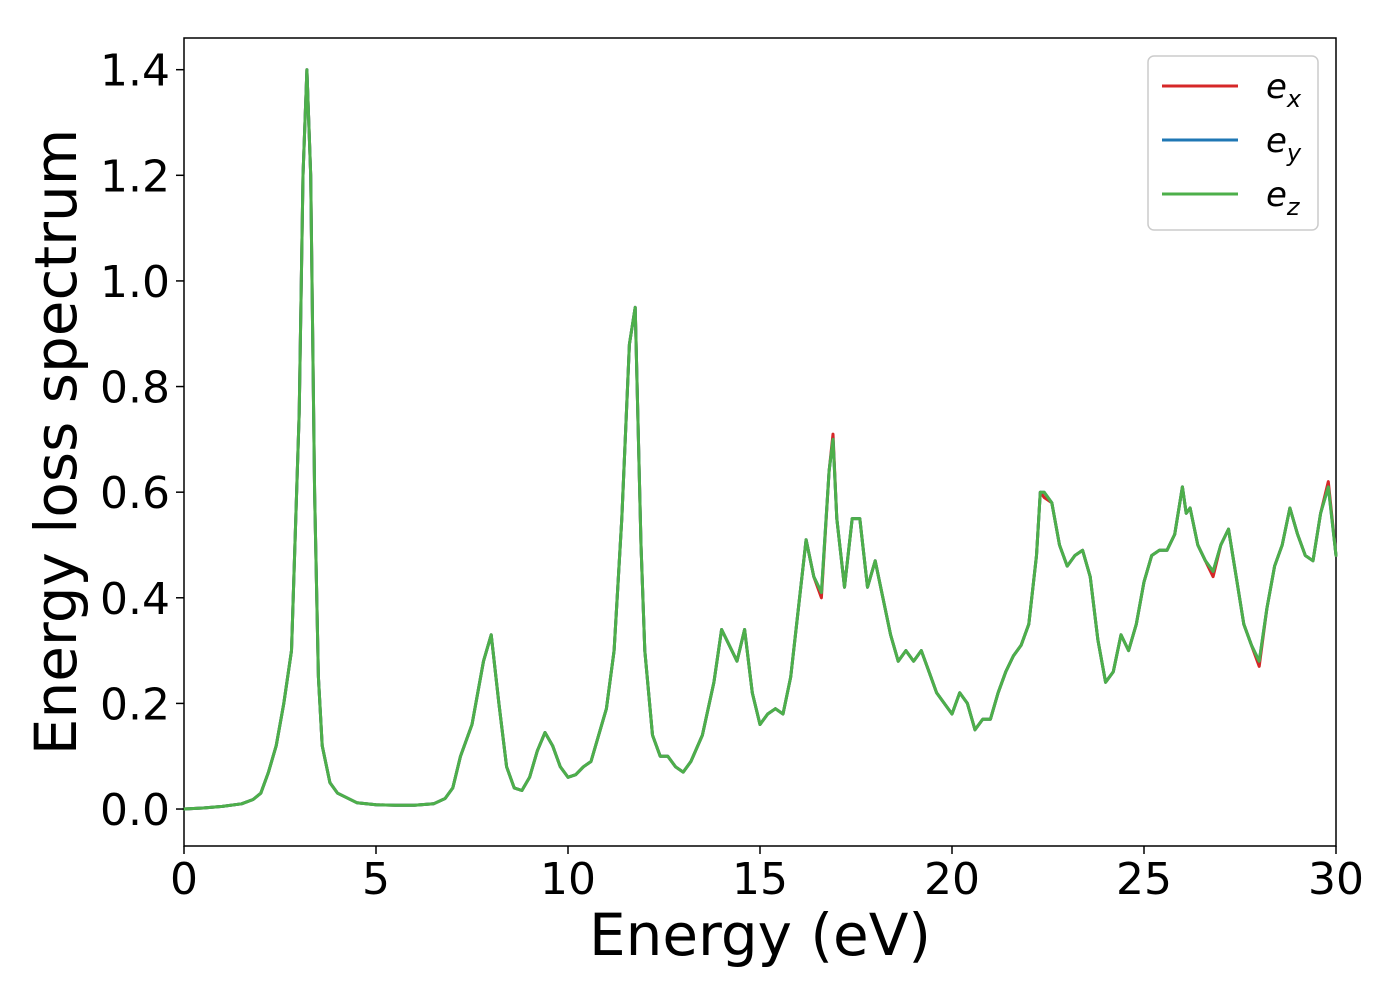 The image size is (1400, 1000). I want to click on legend-label: ez, so click(1283, 198).